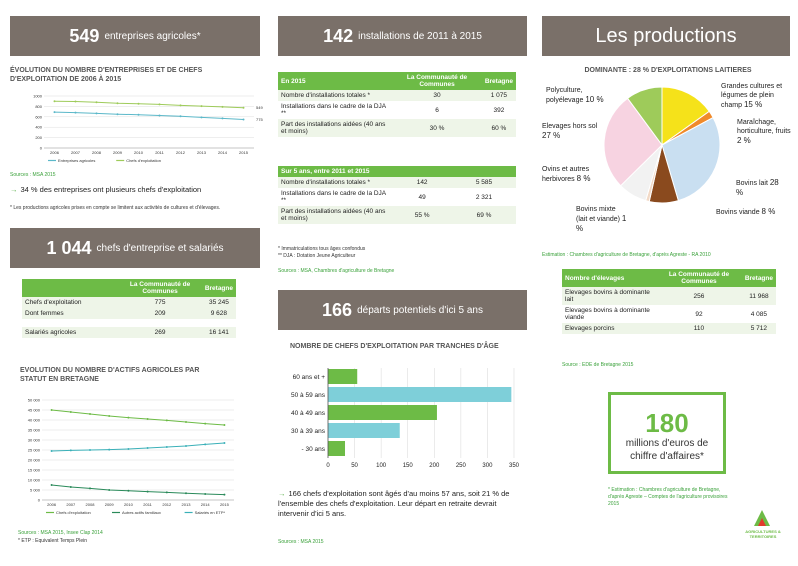  I want to click on pie-label-name: Ovins et autres herbivores, so click(566, 174).